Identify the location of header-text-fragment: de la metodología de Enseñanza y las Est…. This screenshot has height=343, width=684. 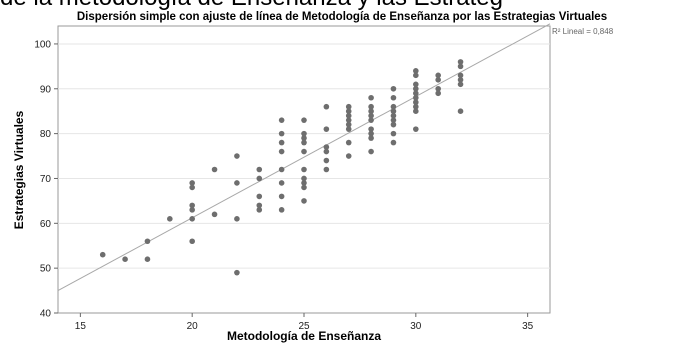
(342, 6).